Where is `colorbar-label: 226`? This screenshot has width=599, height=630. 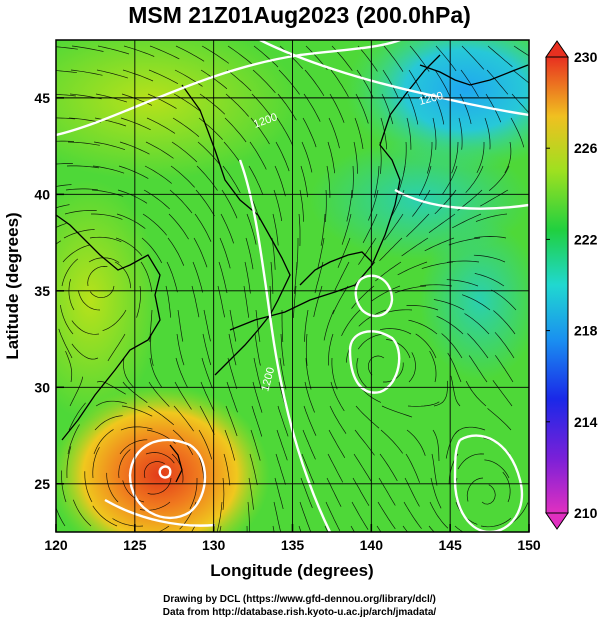
colorbar-label: 226 is located at coordinates (586, 148).